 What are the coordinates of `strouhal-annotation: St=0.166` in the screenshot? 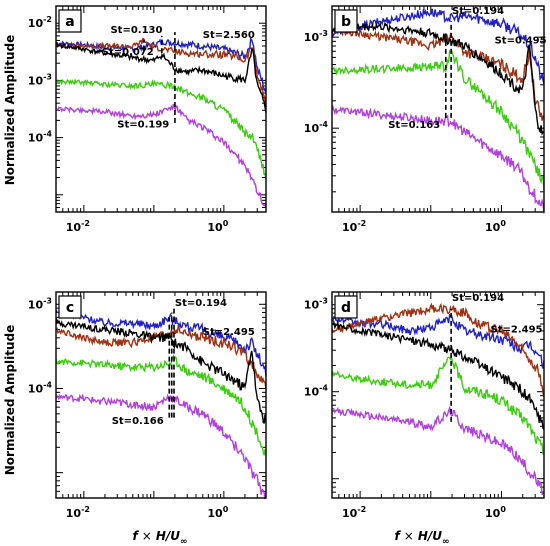 It's located at (138, 421).